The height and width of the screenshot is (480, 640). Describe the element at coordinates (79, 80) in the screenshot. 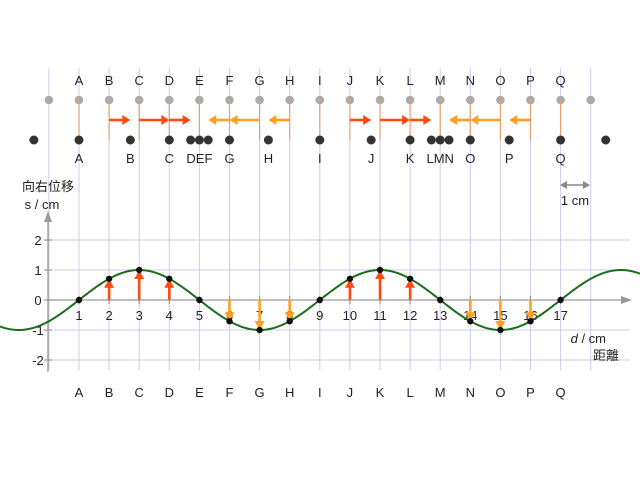

I see `equilibrium-label: A` at that location.